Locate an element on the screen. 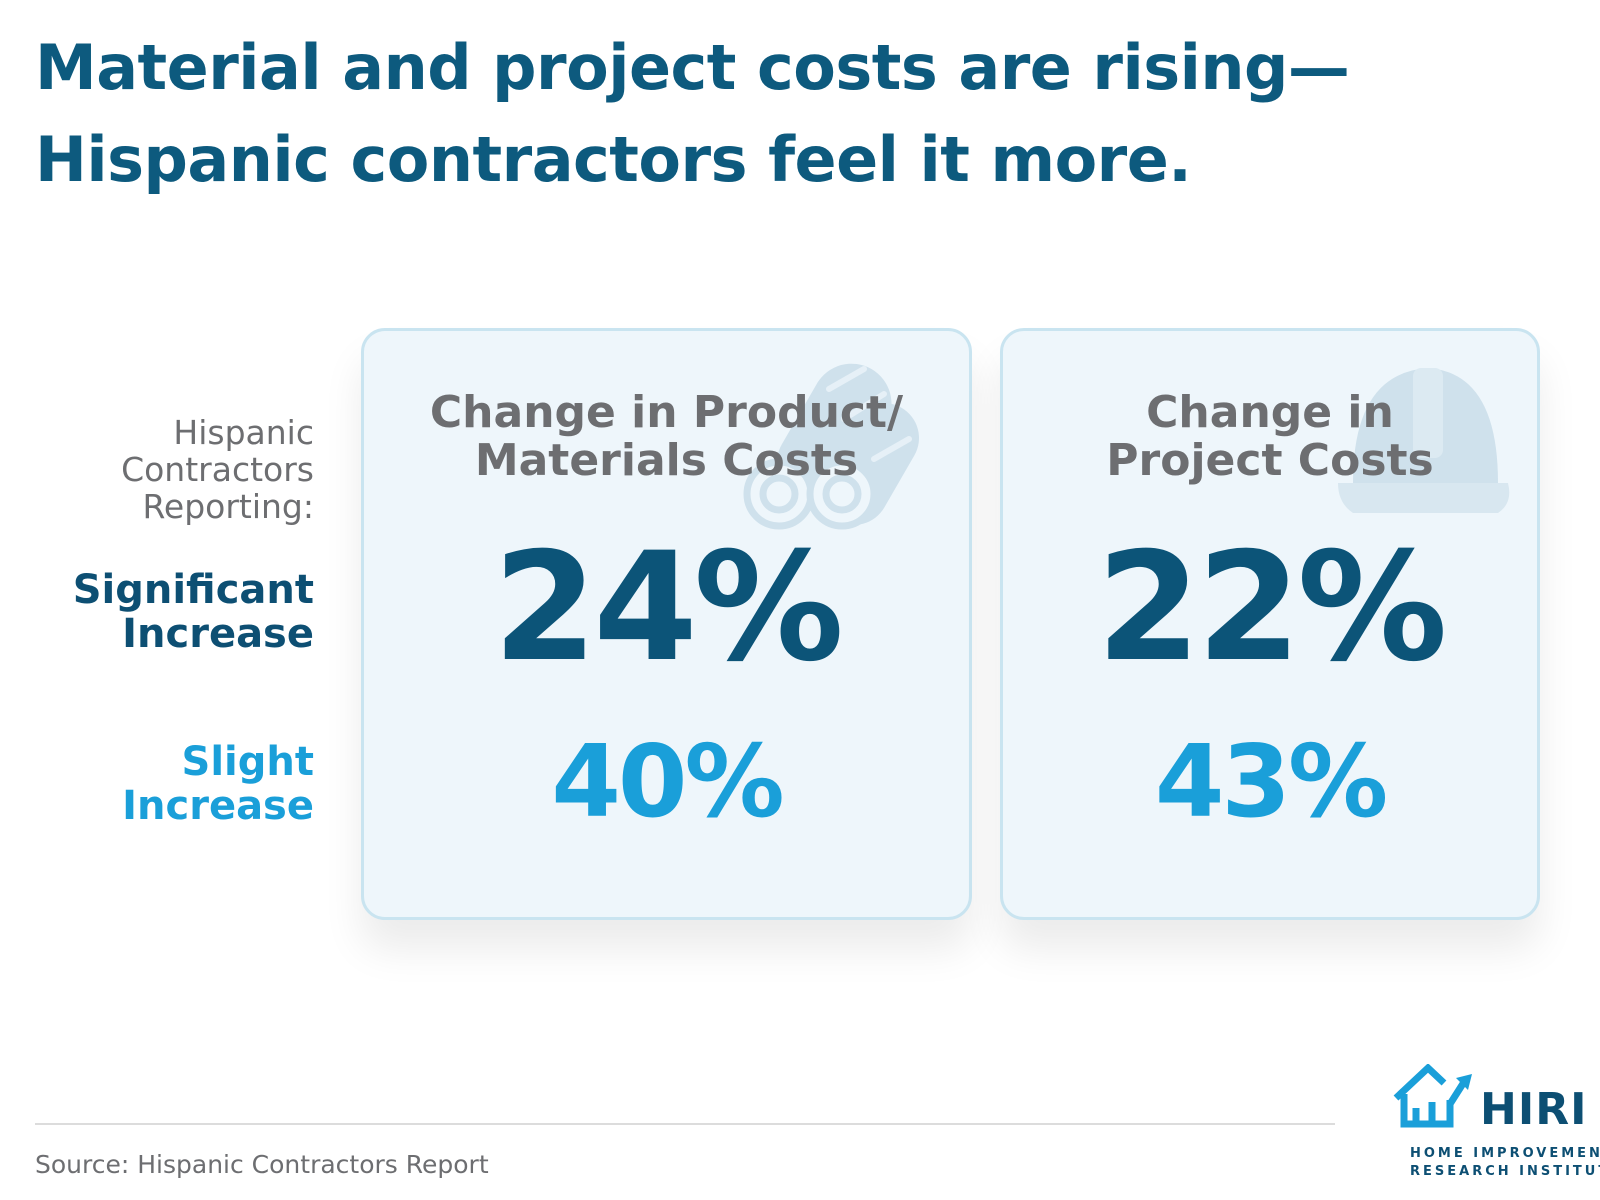 This screenshot has height=1200, width=1600. slight-increase-label: Slight Increase is located at coordinates (218, 784).